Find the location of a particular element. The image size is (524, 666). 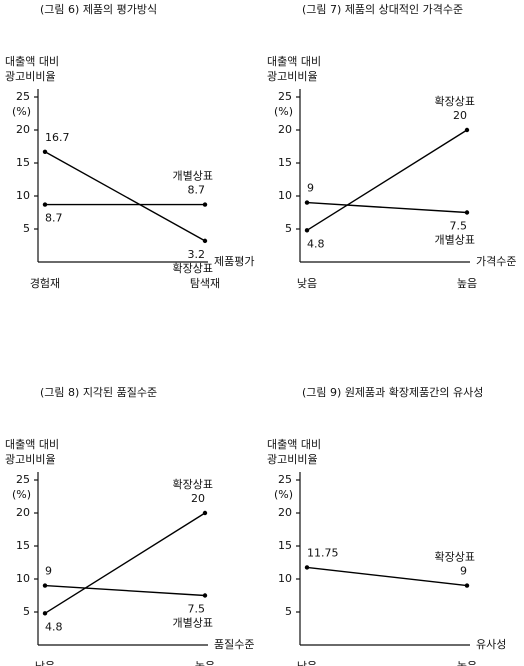

x-tick-label: 경험재 is located at coordinates (45, 283).